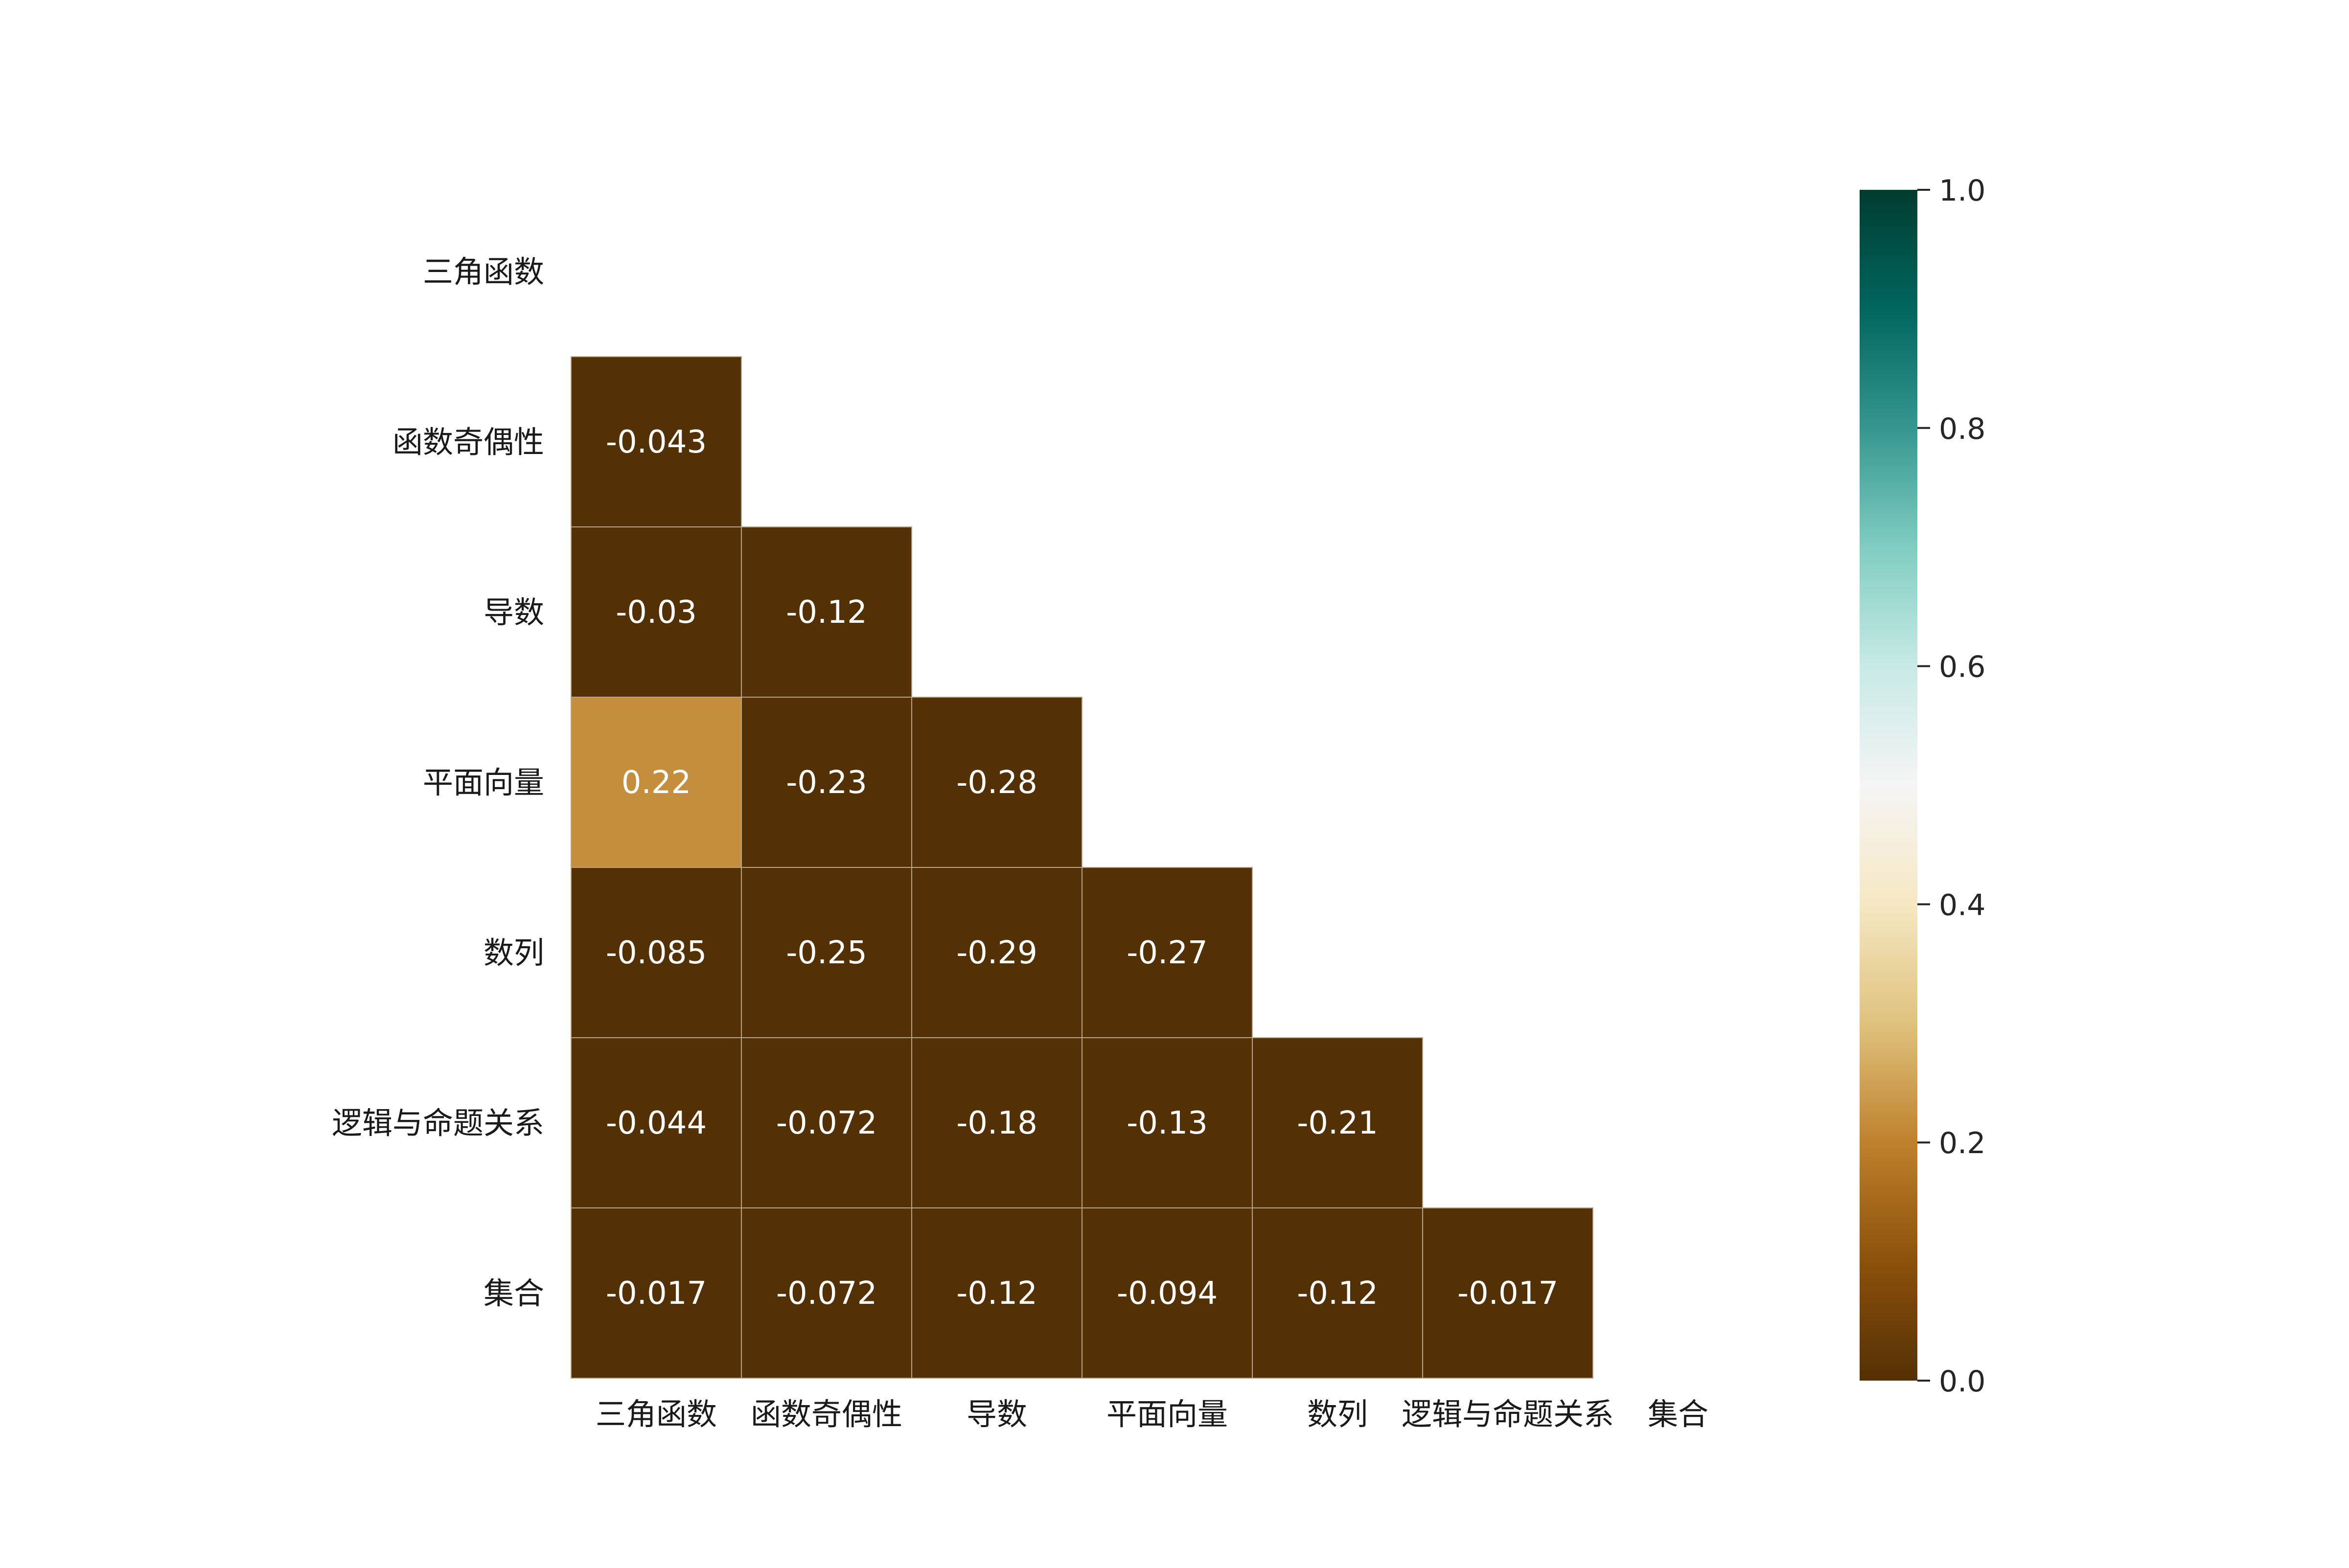 Image resolution: width=2349 pixels, height=1568 pixels. What do you see at coordinates (1962, 1381) in the screenshot?
I see `colorbar-tick-label: 0.0` at bounding box center [1962, 1381].